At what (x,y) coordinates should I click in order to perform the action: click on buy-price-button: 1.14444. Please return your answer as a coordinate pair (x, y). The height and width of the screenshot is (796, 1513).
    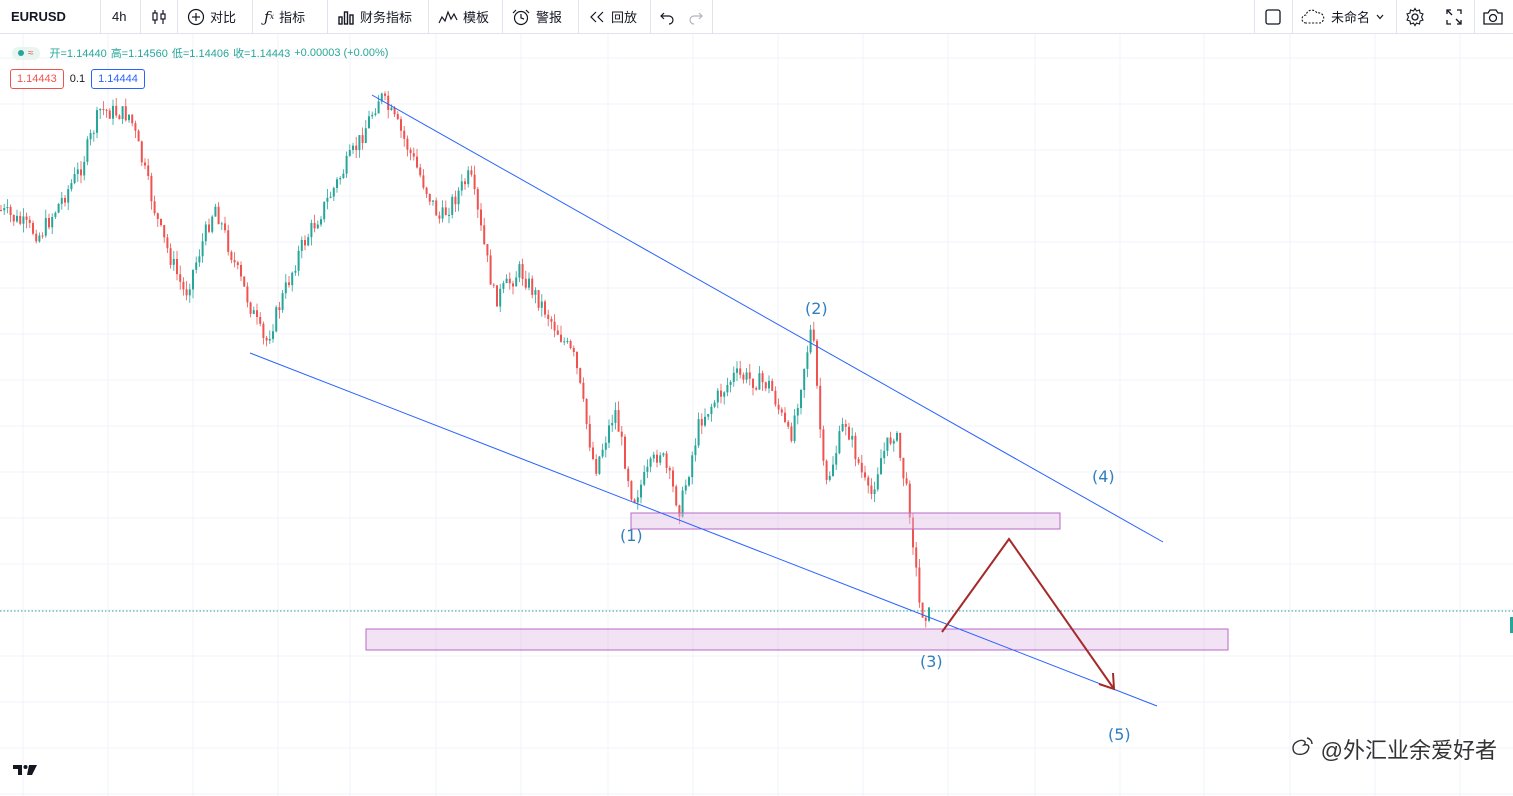
    Looking at the image, I should click on (118, 79).